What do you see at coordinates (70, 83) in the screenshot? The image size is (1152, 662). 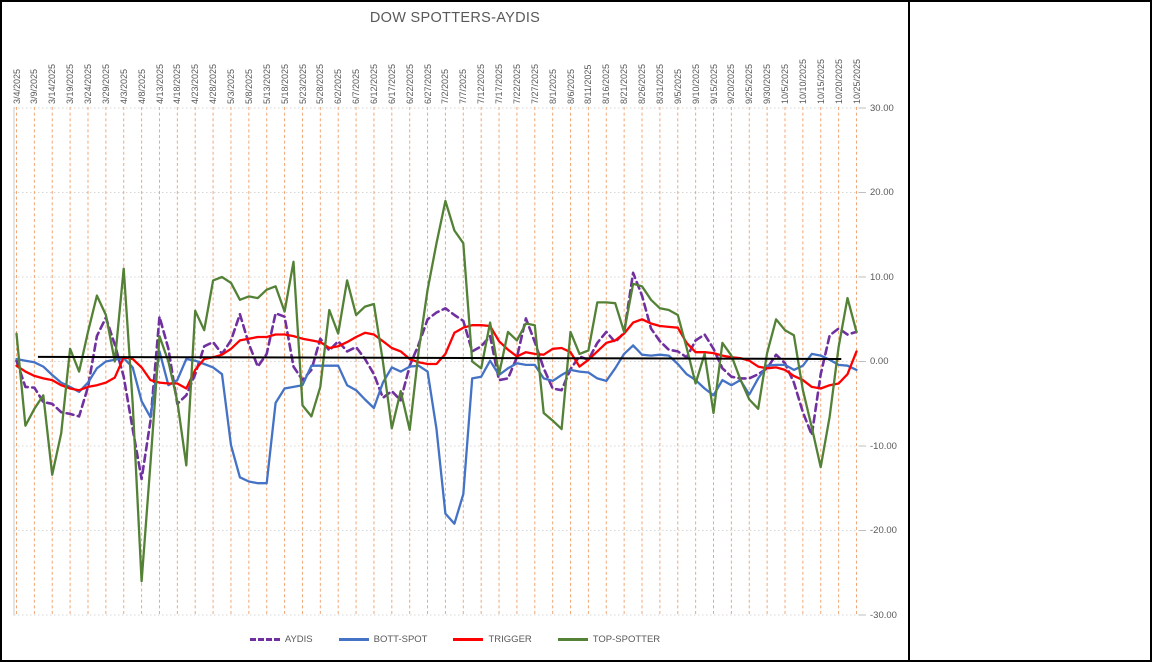 I see `x-tick-label: 3/19/2025` at bounding box center [70, 83].